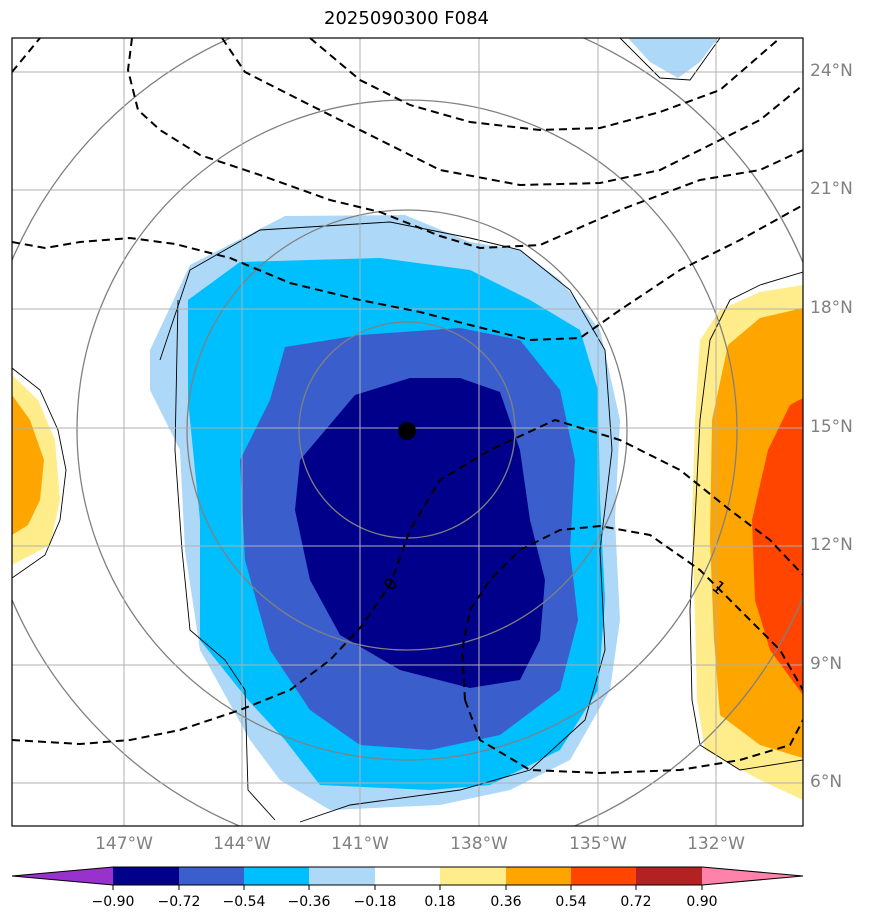  What do you see at coordinates (406, 18) in the screenshot?
I see `map-title: 2025090300 F084` at bounding box center [406, 18].